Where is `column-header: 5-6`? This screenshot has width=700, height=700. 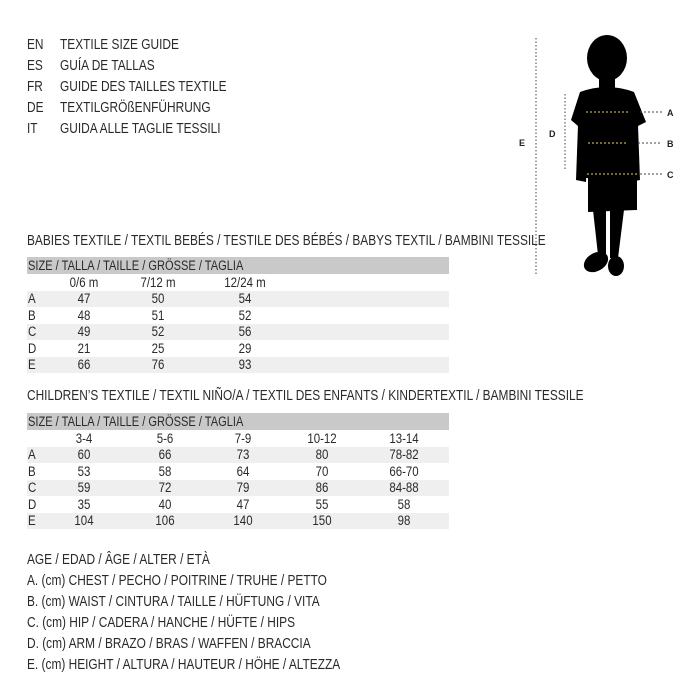 column-header: 5-6 is located at coordinates (165, 438).